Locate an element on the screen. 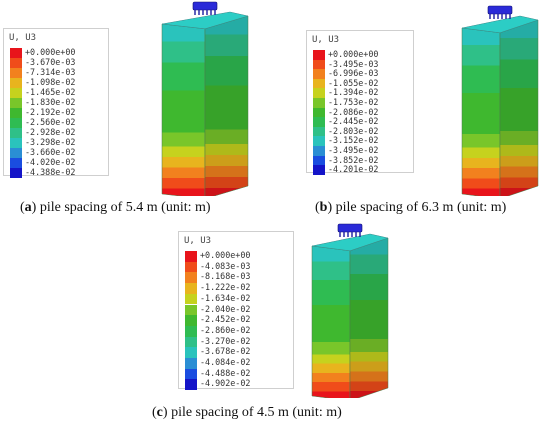  legend-value: -4.020e-02 is located at coordinates (50, 162).